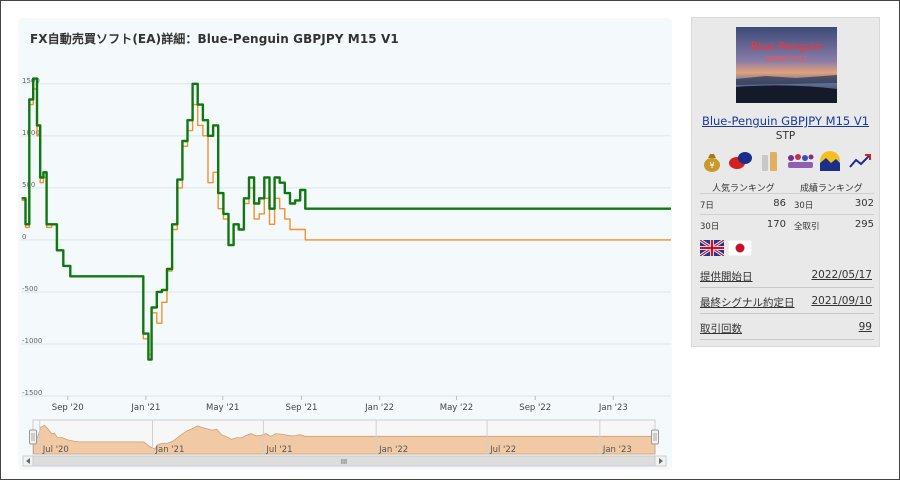 Image resolution: width=900 pixels, height=480 pixels. I want to click on bottles-icon, so click(769, 161).